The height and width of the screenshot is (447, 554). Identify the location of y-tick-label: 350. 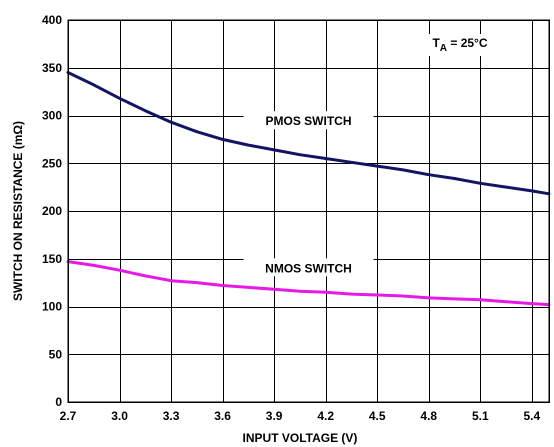
(52, 68).